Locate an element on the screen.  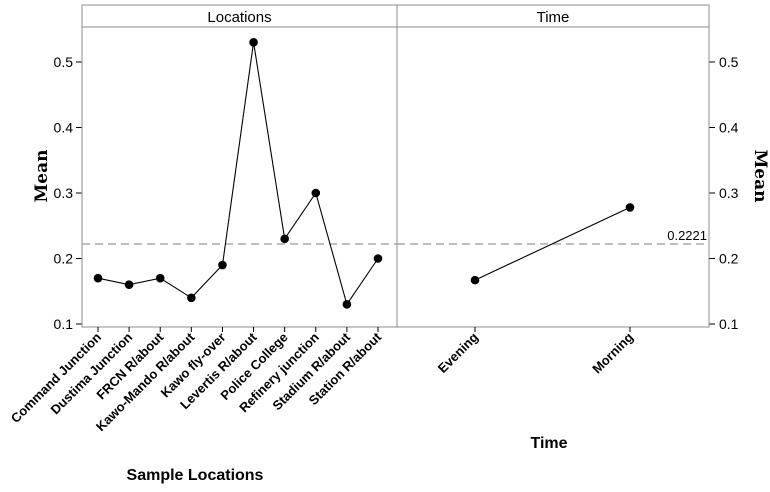
series-line-time is located at coordinates (552, 243).